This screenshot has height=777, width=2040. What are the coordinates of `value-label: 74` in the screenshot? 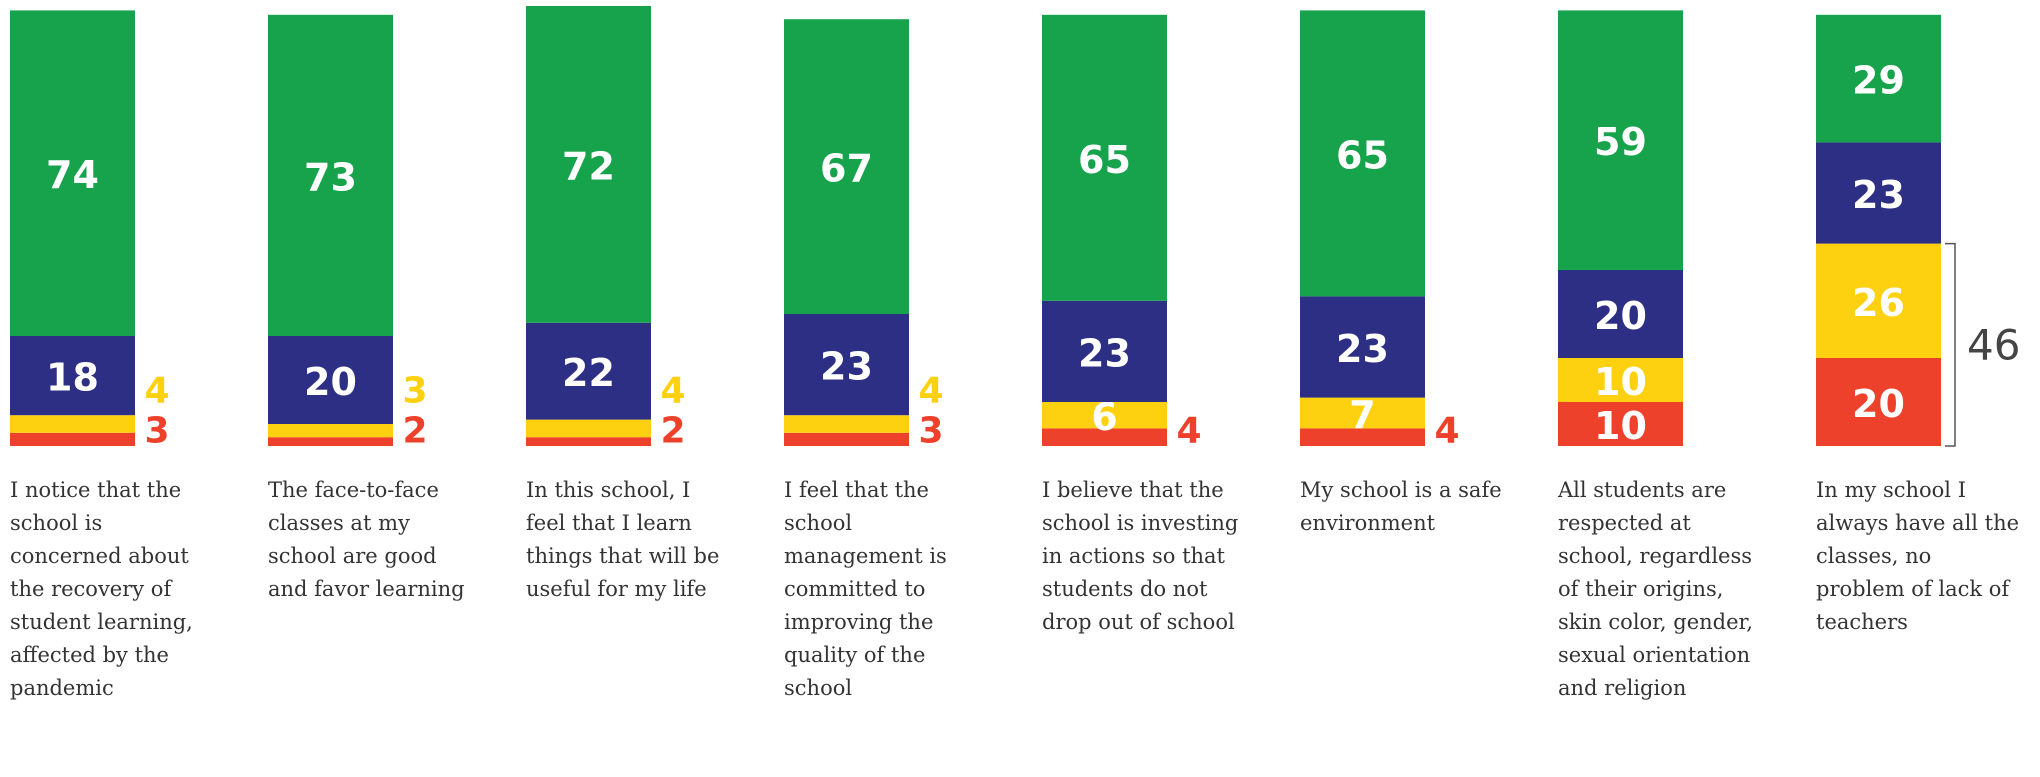 It's located at (72, 175).